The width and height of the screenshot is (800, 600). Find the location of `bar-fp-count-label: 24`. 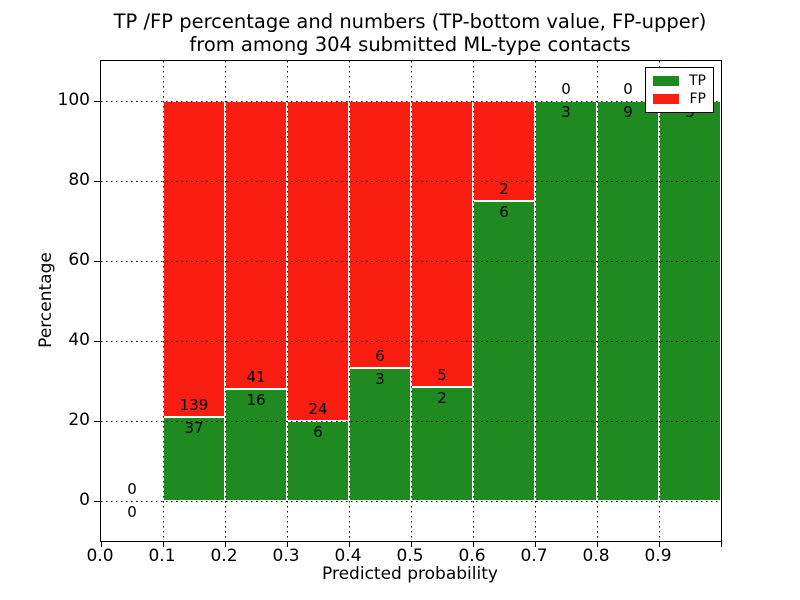

bar-fp-count-label: 24 is located at coordinates (318, 409).